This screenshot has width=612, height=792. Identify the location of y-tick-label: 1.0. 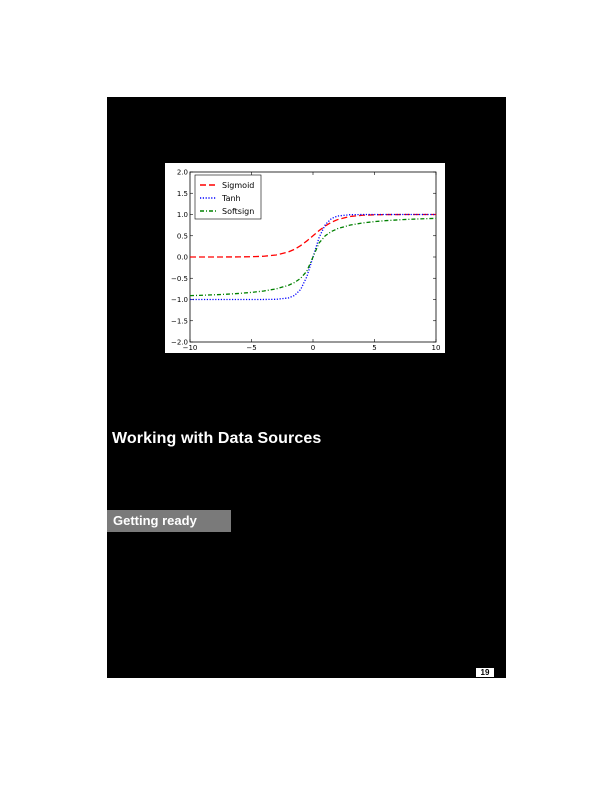
(182, 215).